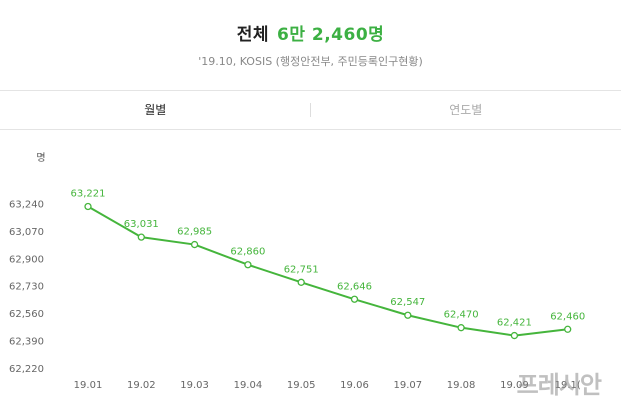 The width and height of the screenshot is (621, 416). What do you see at coordinates (26, 314) in the screenshot?
I see `y-tick-label: 62,560` at bounding box center [26, 314].